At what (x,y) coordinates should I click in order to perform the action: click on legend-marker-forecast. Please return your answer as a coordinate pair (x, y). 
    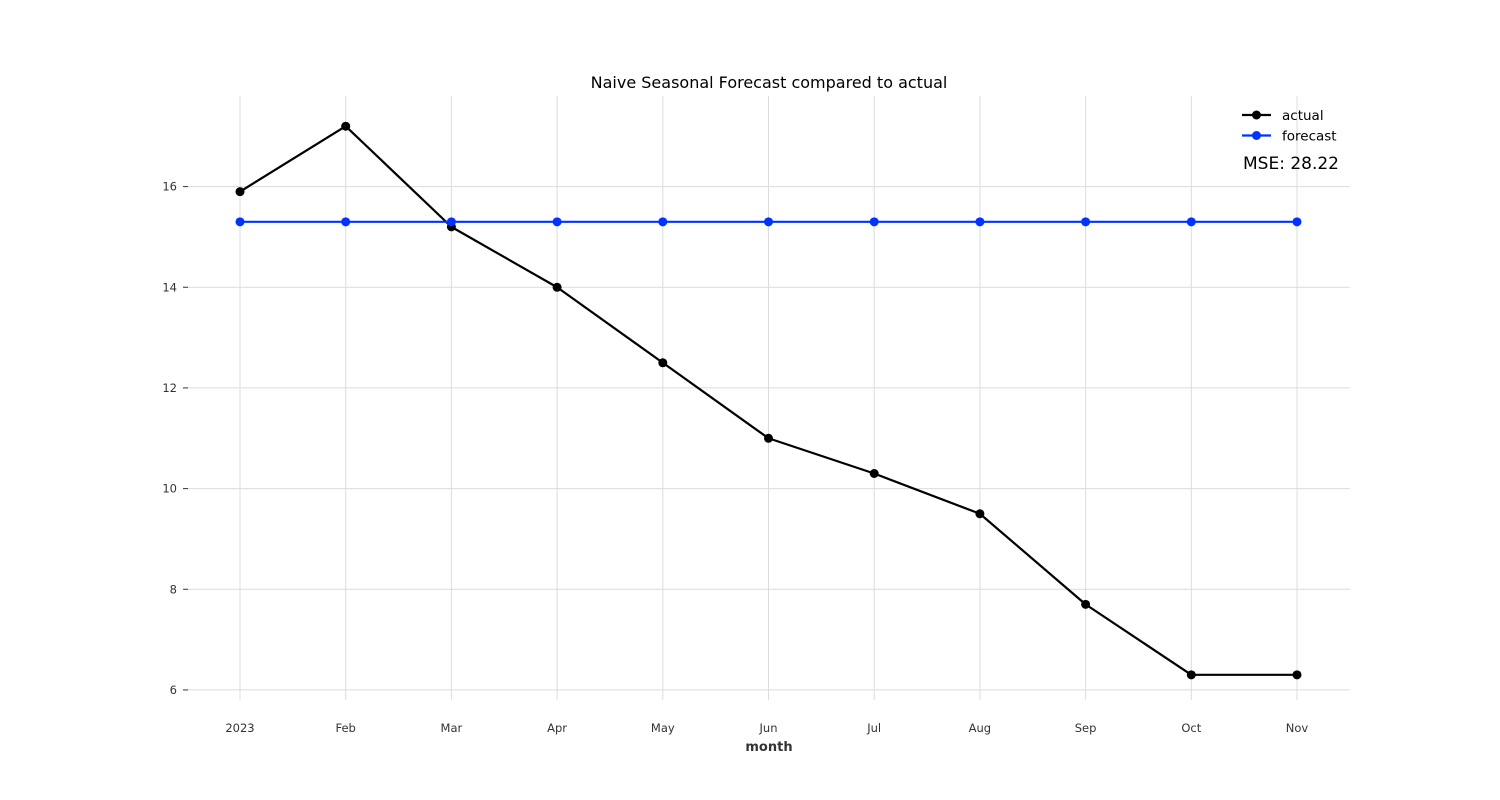
    Looking at the image, I should click on (1256, 135).